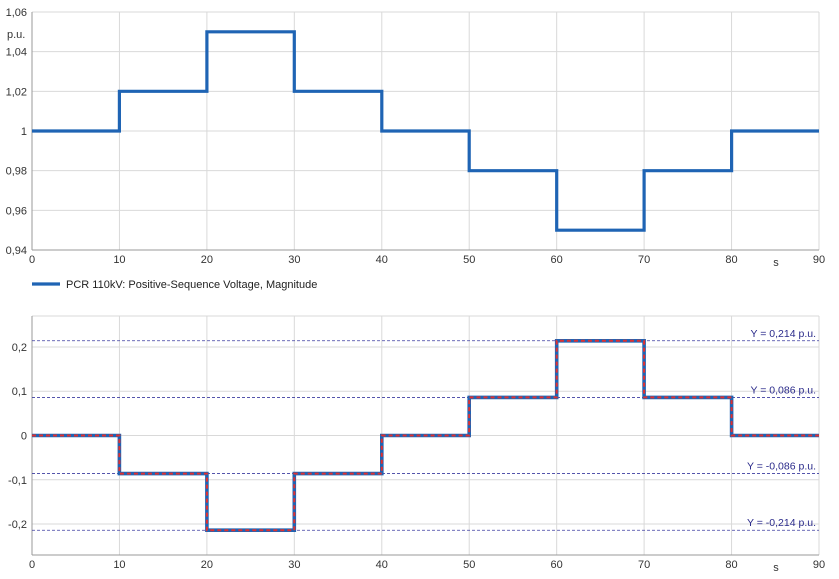  What do you see at coordinates (17, 481) in the screenshot?
I see `y-tick-label: -0,1` at bounding box center [17, 481].